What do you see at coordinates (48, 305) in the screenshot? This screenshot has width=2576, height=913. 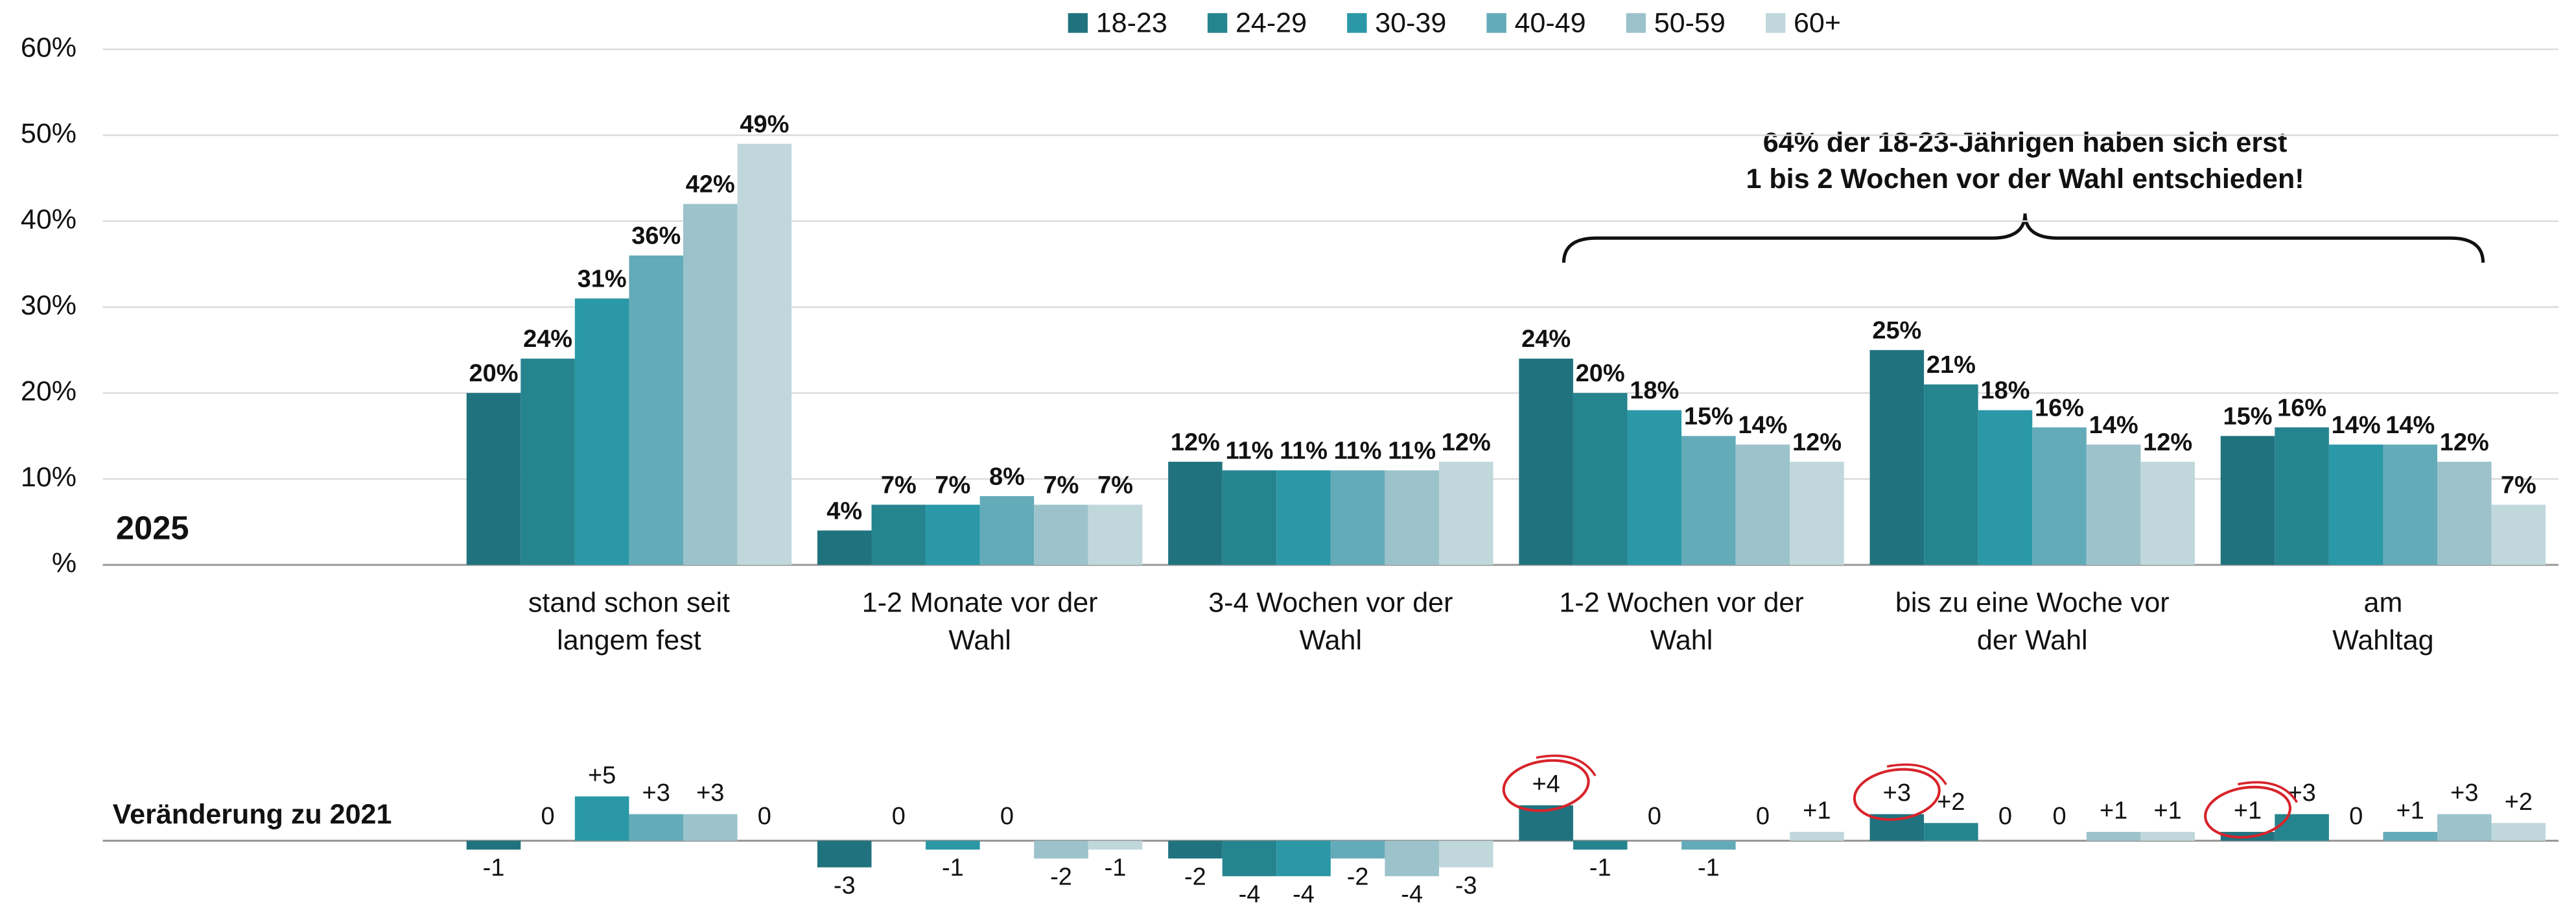 I see `y-tick-label: 30%` at bounding box center [48, 305].